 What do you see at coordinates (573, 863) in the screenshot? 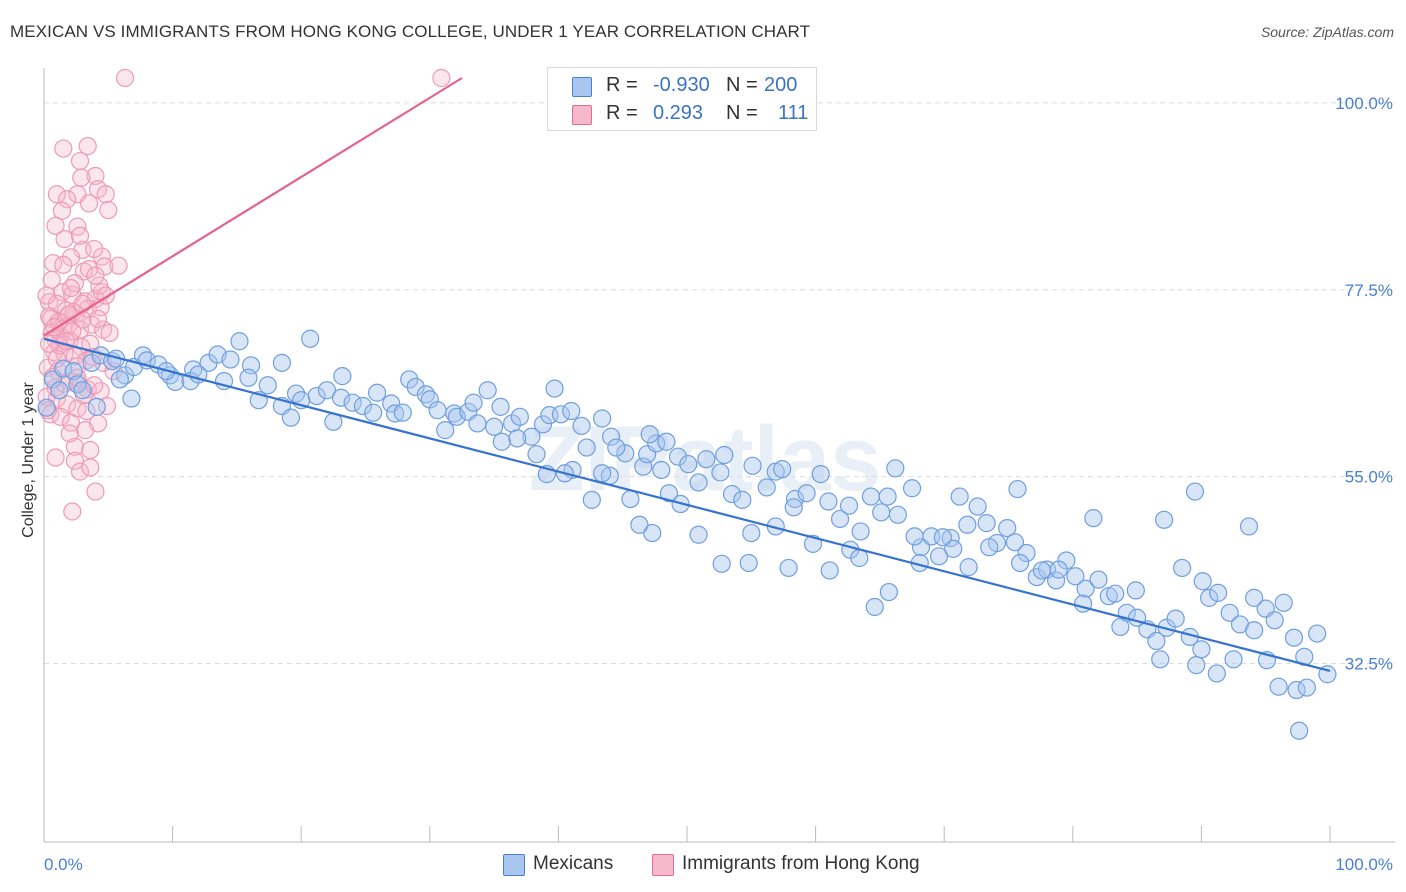
I see `legend-label-mexicans: Mexicans` at bounding box center [573, 863].